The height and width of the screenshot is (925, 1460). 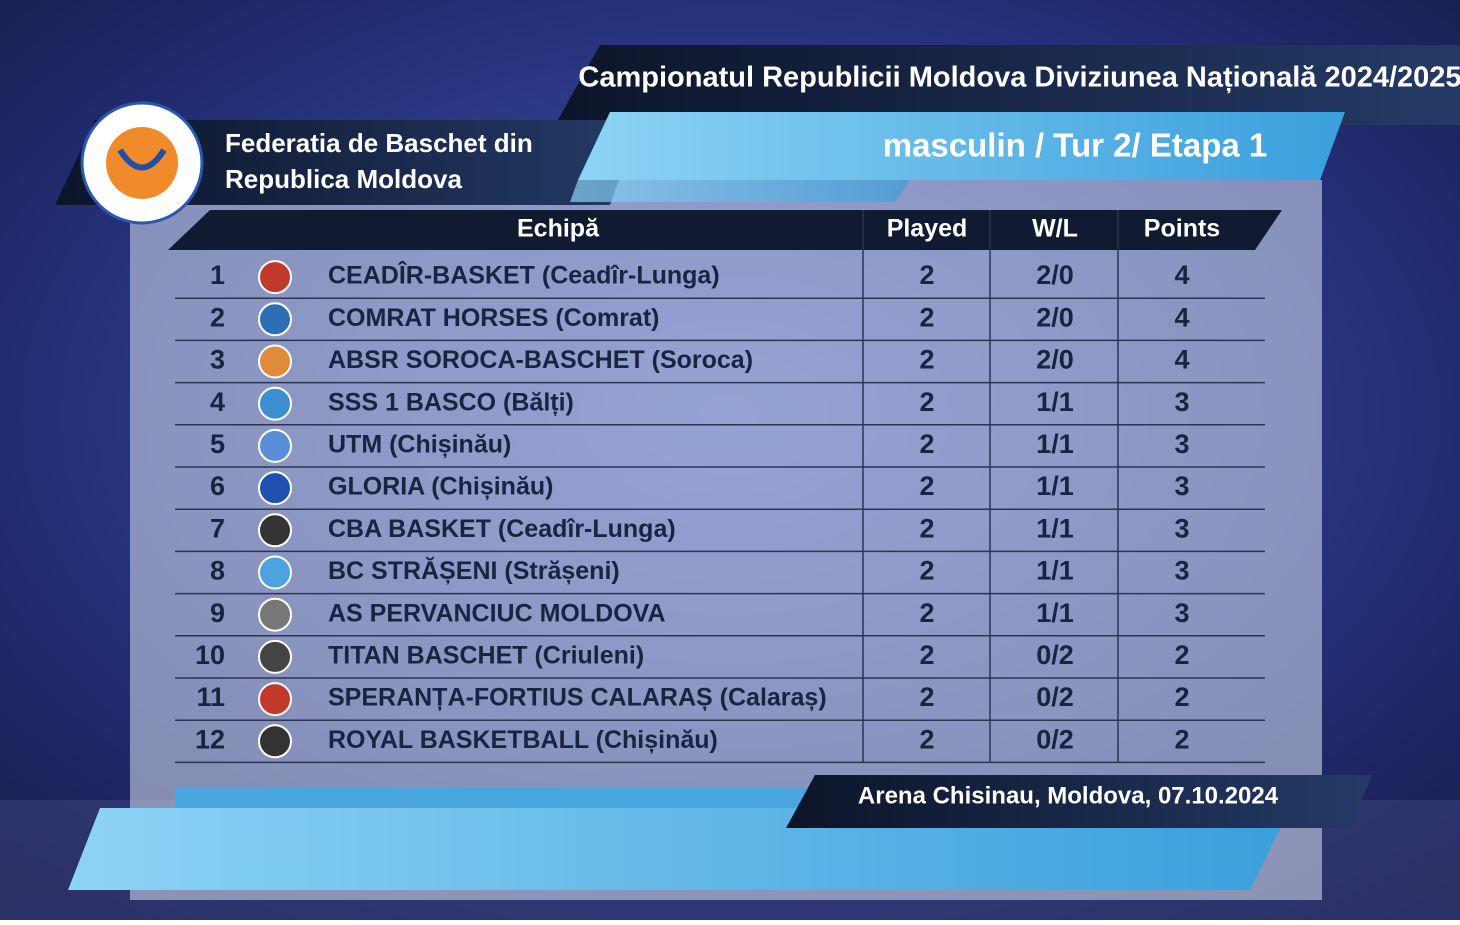 I want to click on footer: Arena Chisinau, Moldova, 07.10.2024, so click(x=1068, y=795).